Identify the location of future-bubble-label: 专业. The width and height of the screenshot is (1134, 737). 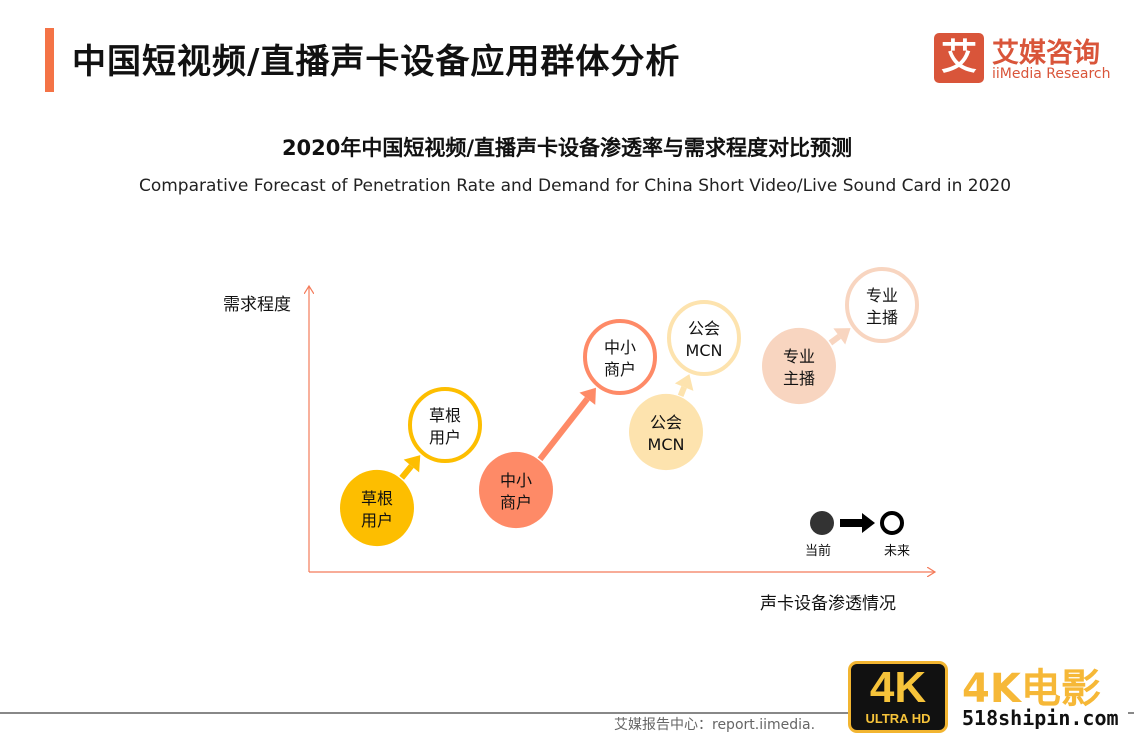
(882, 295).